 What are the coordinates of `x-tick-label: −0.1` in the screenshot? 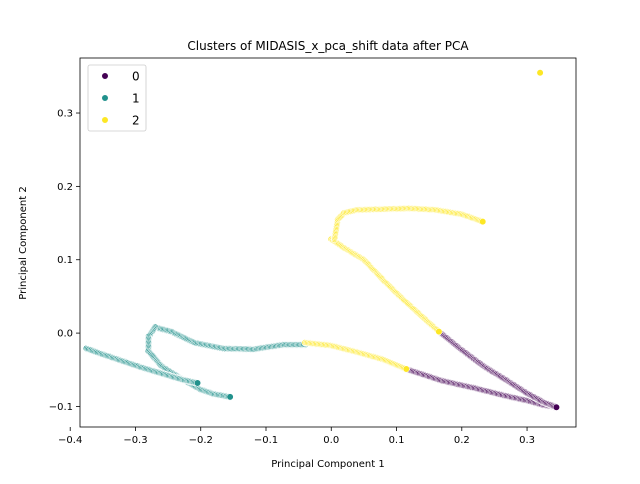 It's located at (266, 440).